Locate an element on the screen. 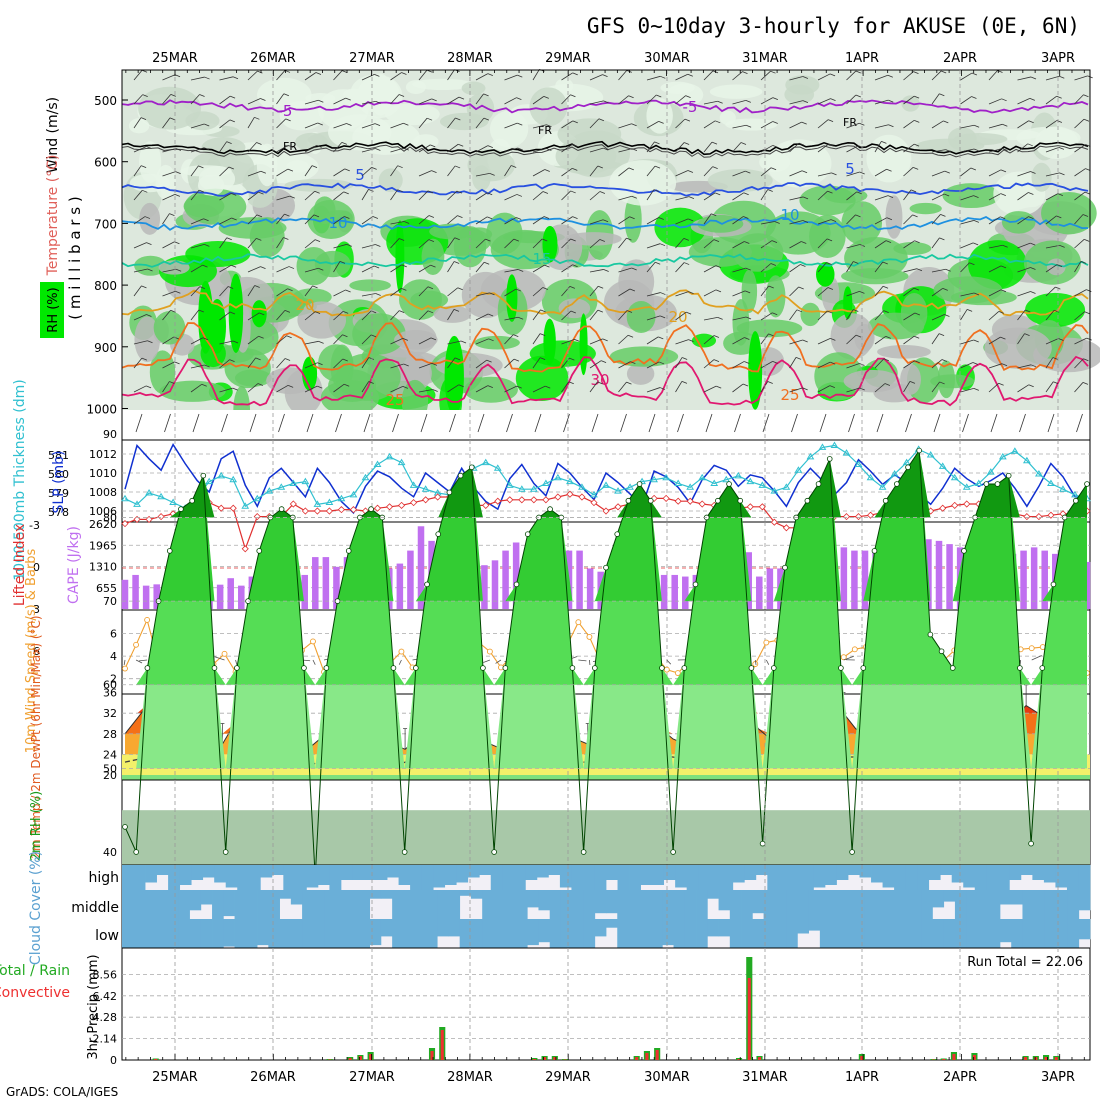  lifted-tick-label: -3 is located at coordinates (34, 525).